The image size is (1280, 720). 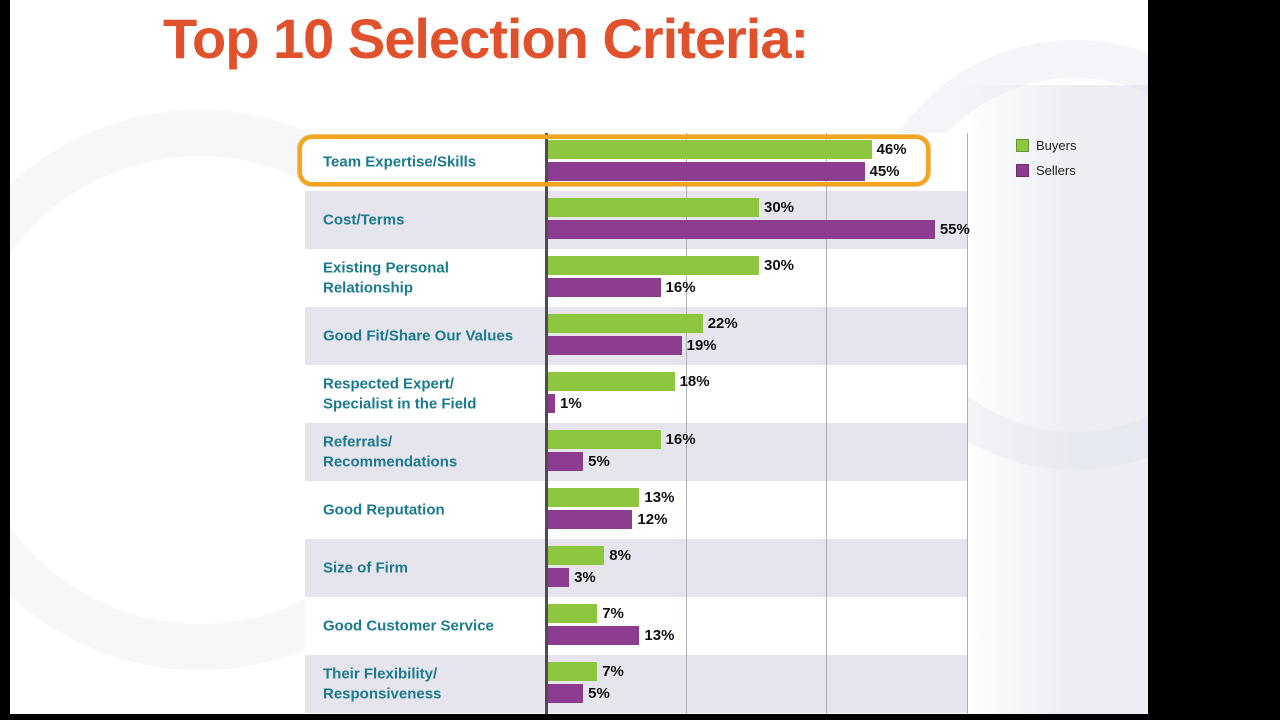 I want to click on bar-row: 18%, so click(x=629, y=381).